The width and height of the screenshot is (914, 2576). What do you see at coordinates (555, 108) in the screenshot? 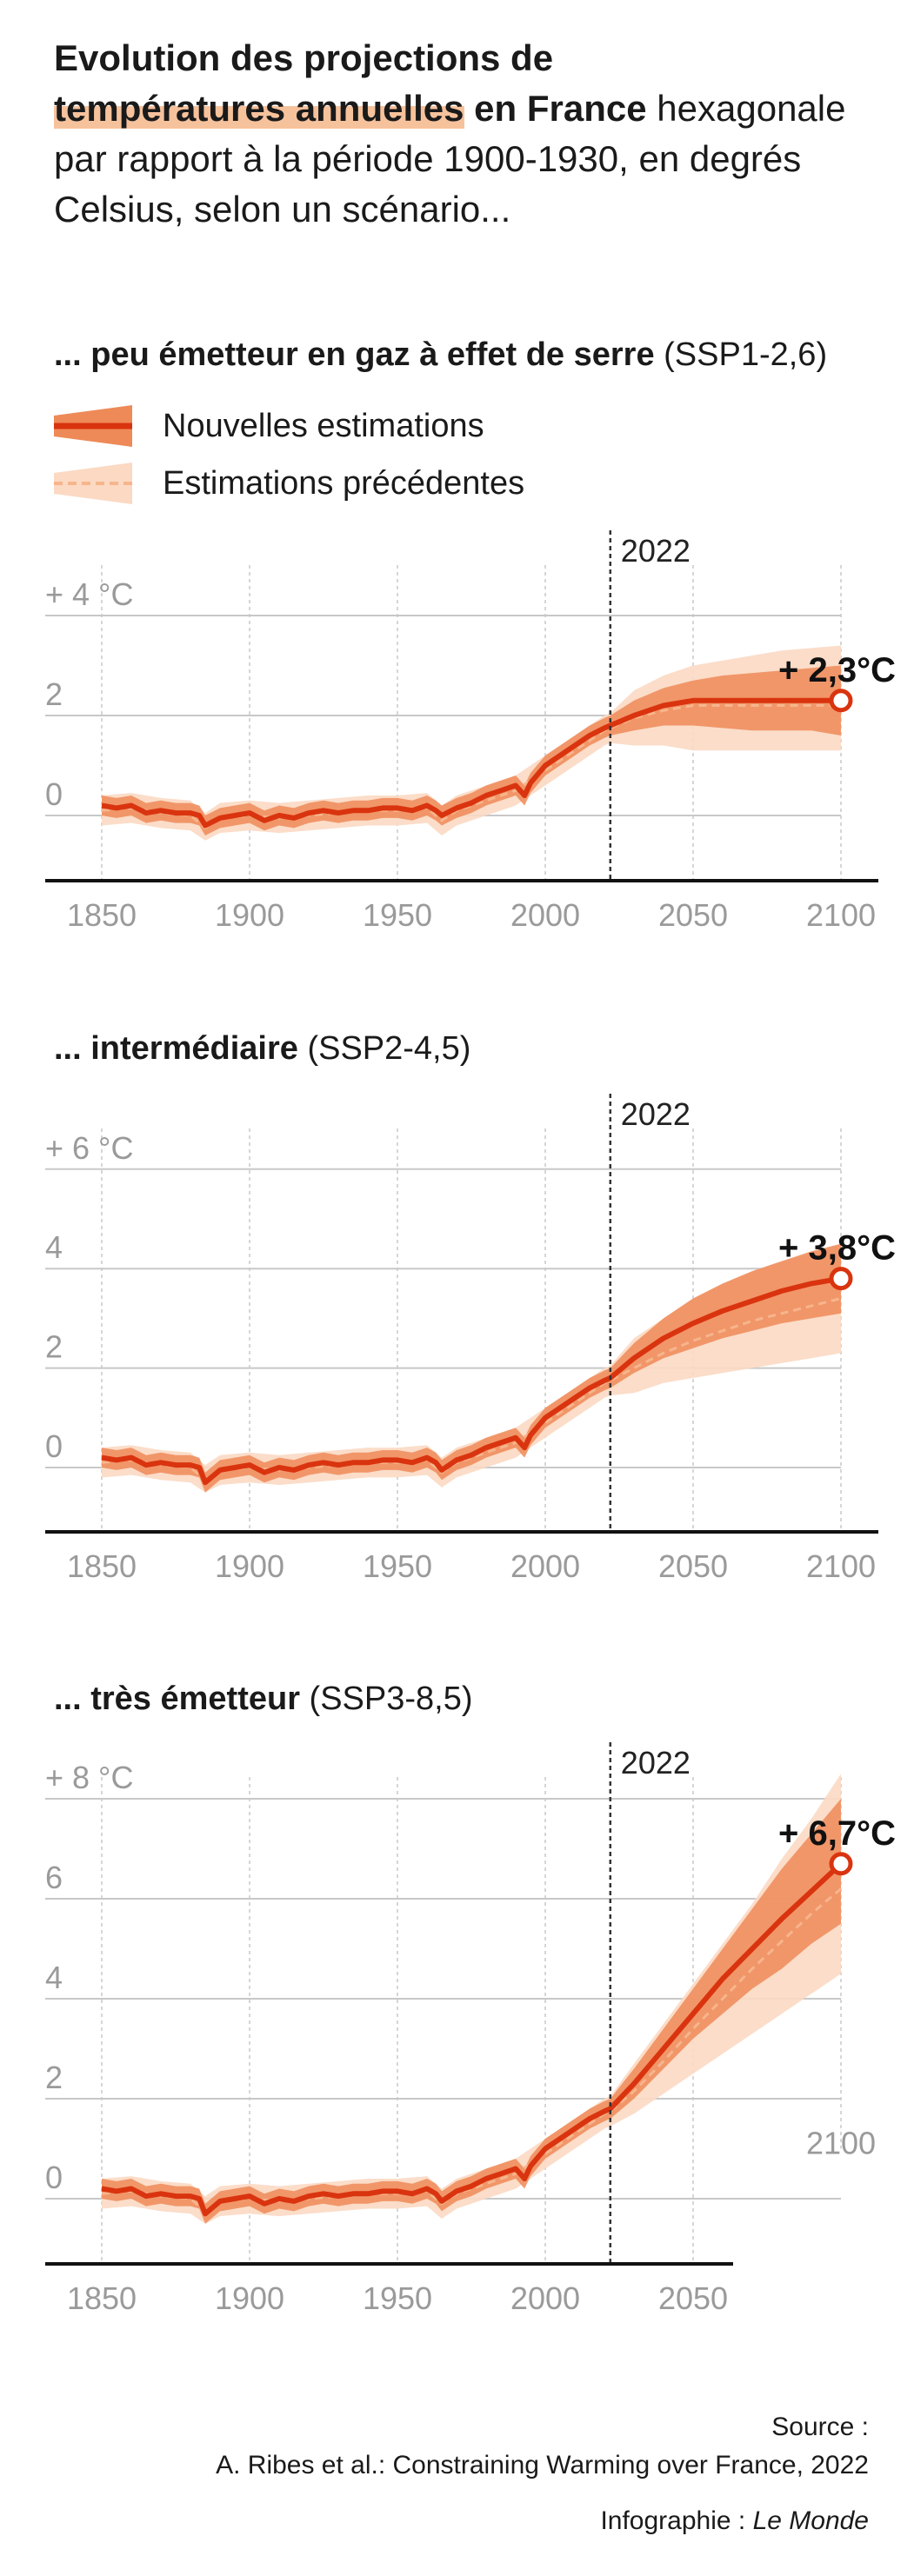
I see `title-bold-part2: en France` at bounding box center [555, 108].